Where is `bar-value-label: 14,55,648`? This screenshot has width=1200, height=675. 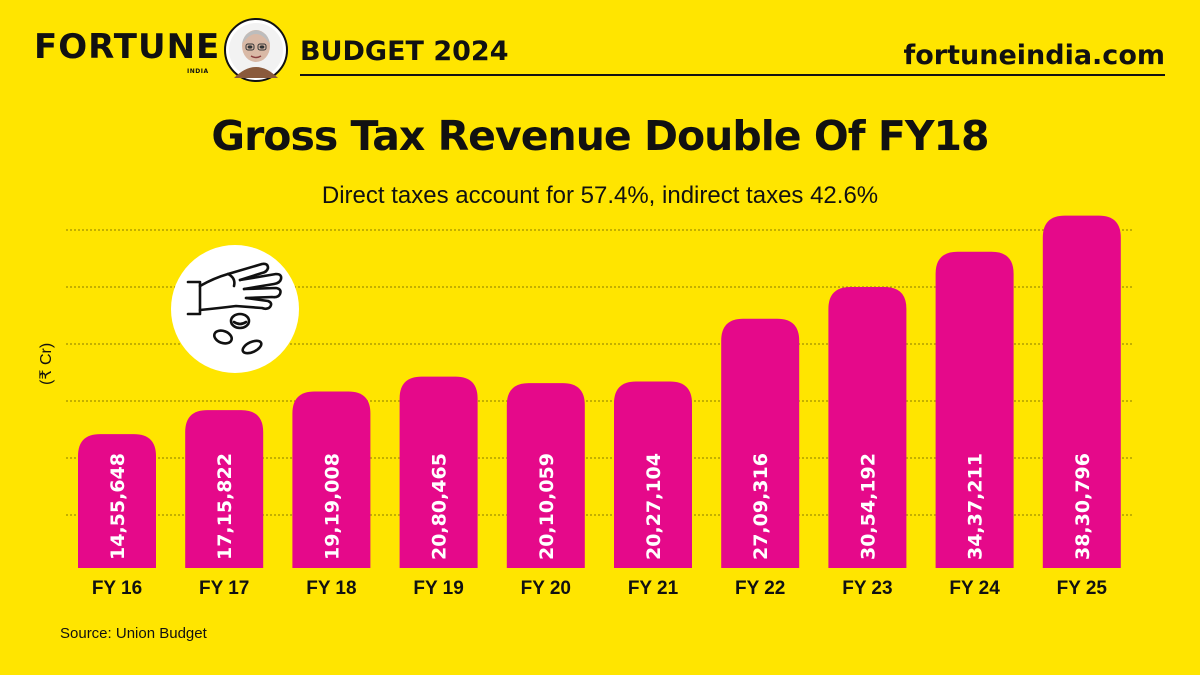 bar-value-label: 14,55,648 is located at coordinates (118, 506).